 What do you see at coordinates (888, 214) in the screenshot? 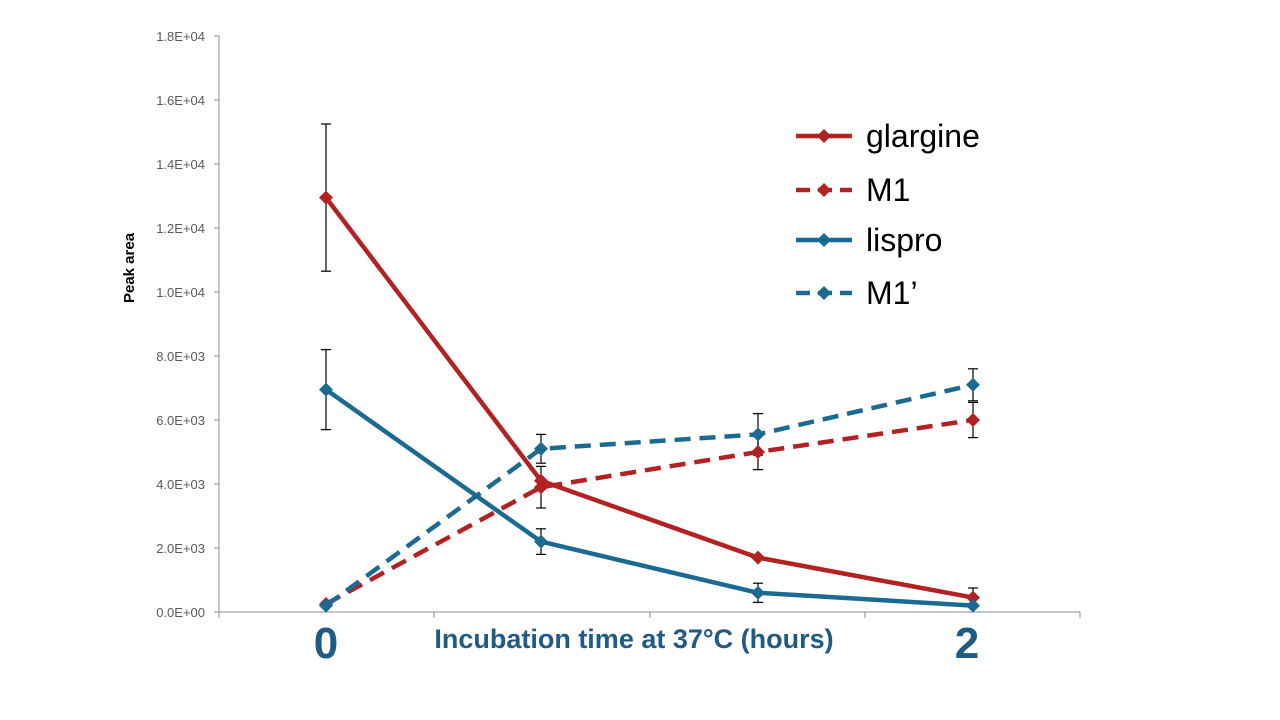
I see `legend: glargine M1 lispro M1’` at bounding box center [888, 214].